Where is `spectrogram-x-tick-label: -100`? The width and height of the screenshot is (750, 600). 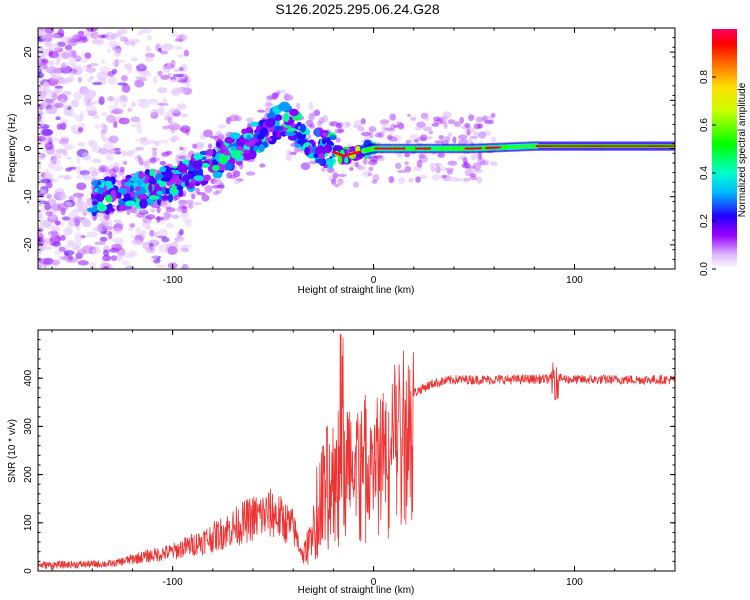
spectrogram-x-tick-label: -100 is located at coordinates (173, 280).